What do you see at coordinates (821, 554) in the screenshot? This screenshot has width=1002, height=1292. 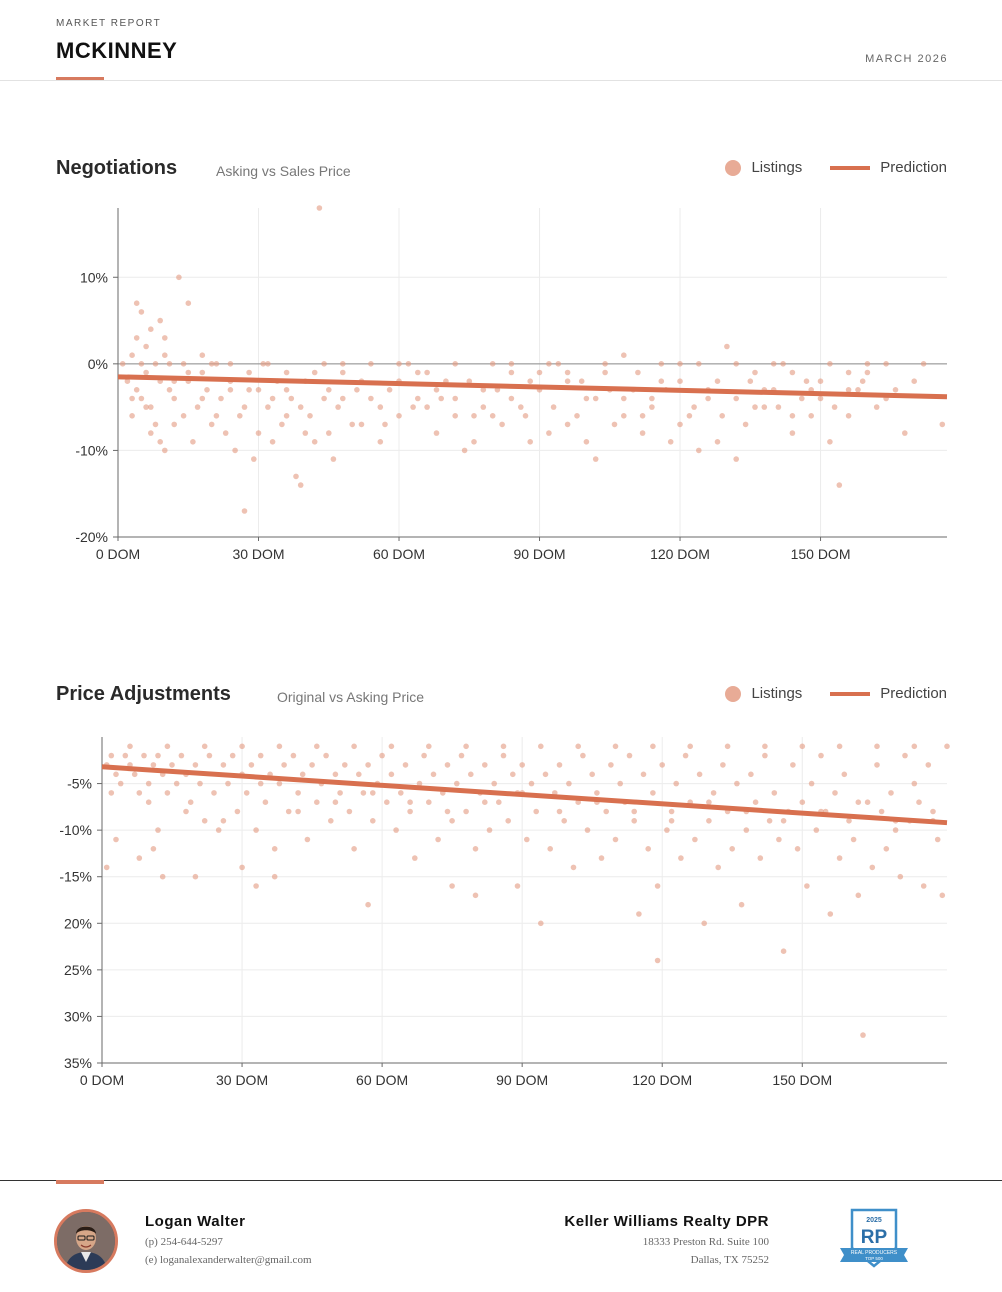 I see `x-tick-label: 150 DOM` at bounding box center [821, 554].